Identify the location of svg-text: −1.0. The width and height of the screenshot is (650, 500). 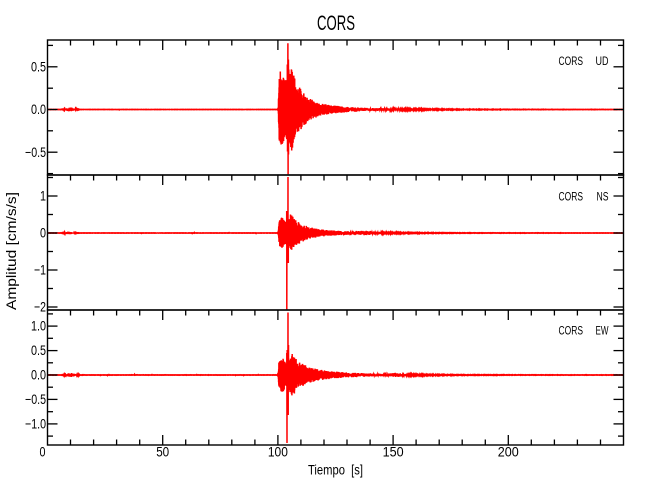
(35, 424).